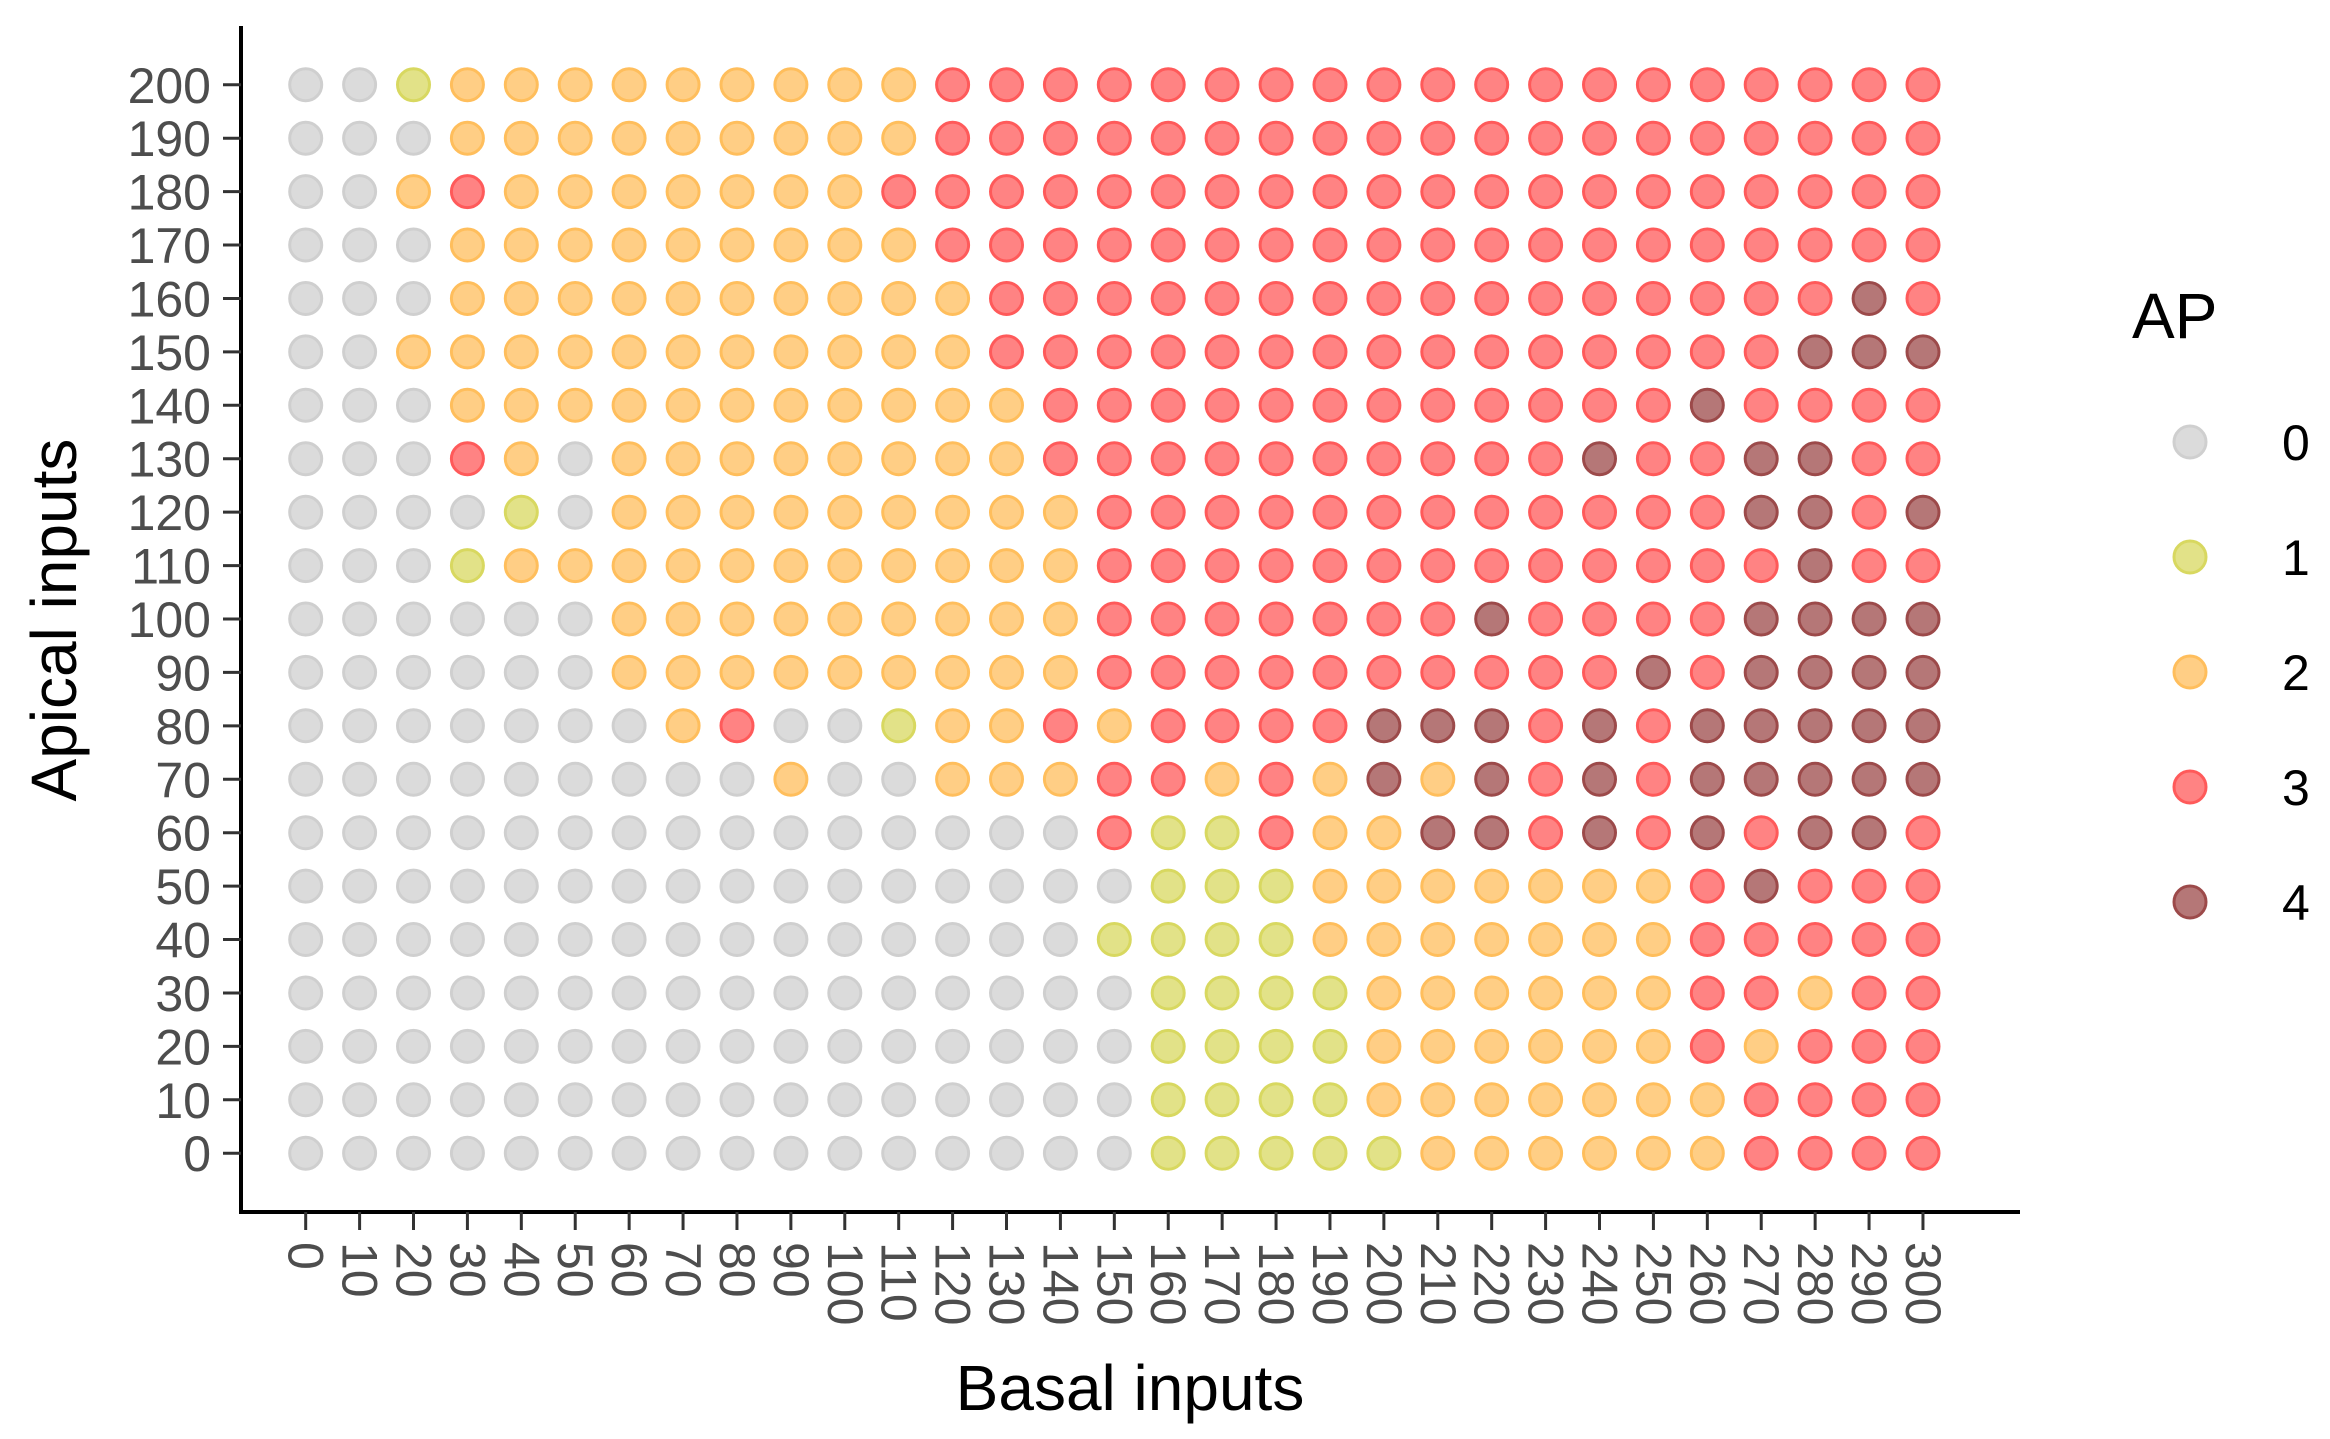  What do you see at coordinates (183, 673) in the screenshot?
I see `y-tick-label: 90` at bounding box center [183, 673].